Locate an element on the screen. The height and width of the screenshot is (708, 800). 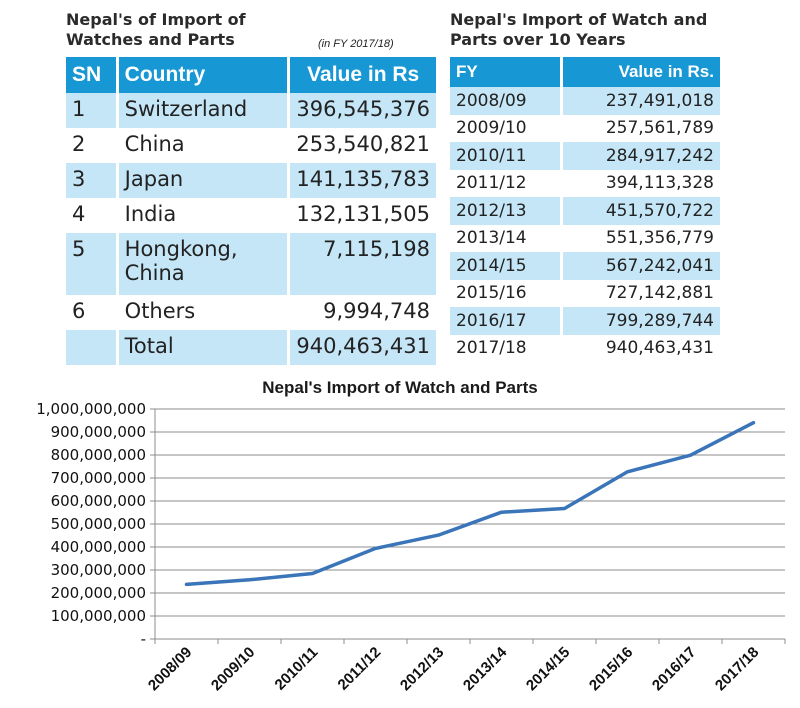
cell-value: 9,994,748 is located at coordinates (376, 311).